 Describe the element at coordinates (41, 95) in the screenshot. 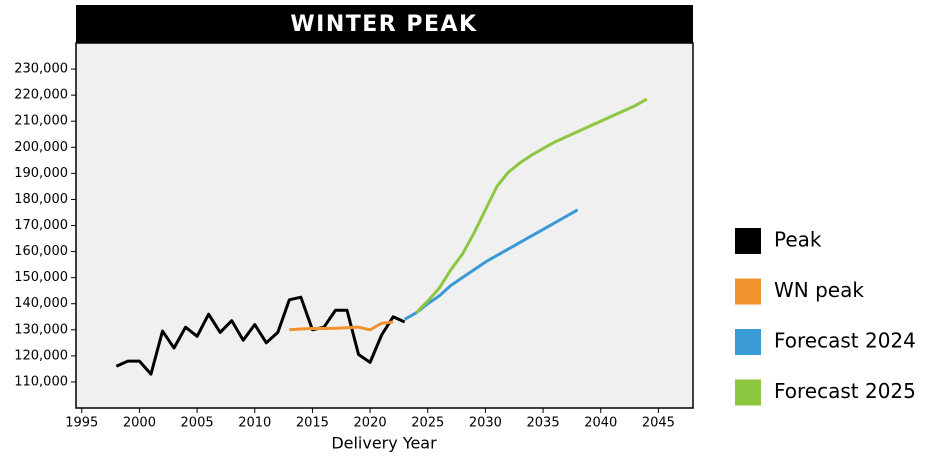

I see `y-tick-label: 220,000` at that location.